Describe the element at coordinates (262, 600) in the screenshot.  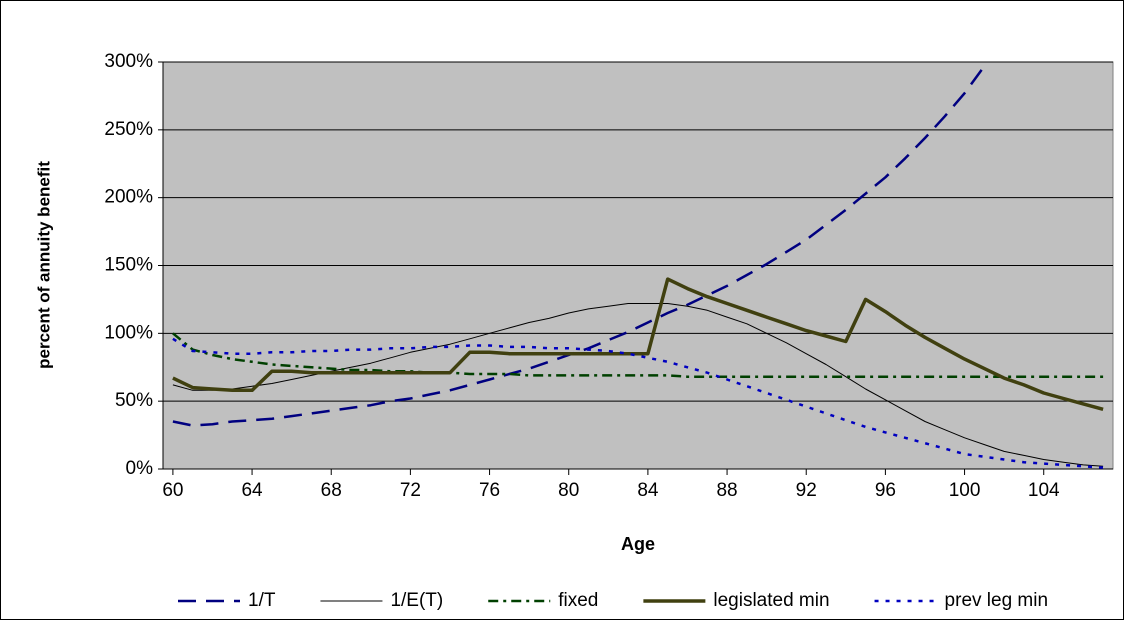
I see `legend-label: 1/T` at that location.